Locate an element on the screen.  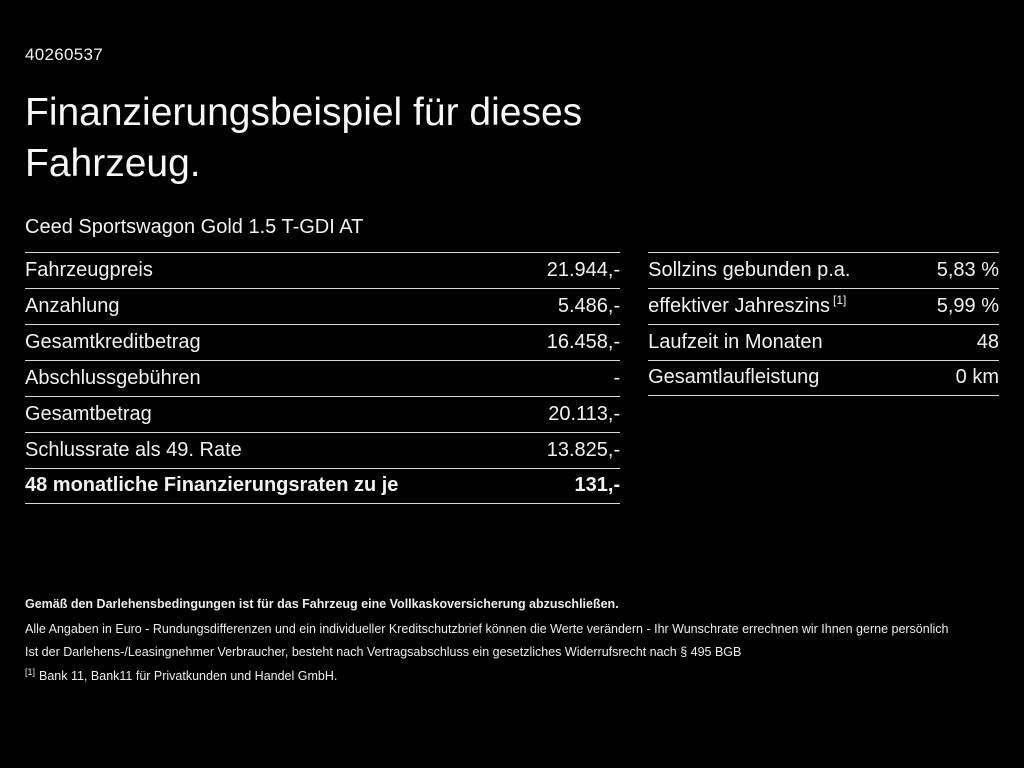
document-id: 40260537 is located at coordinates (64, 54).